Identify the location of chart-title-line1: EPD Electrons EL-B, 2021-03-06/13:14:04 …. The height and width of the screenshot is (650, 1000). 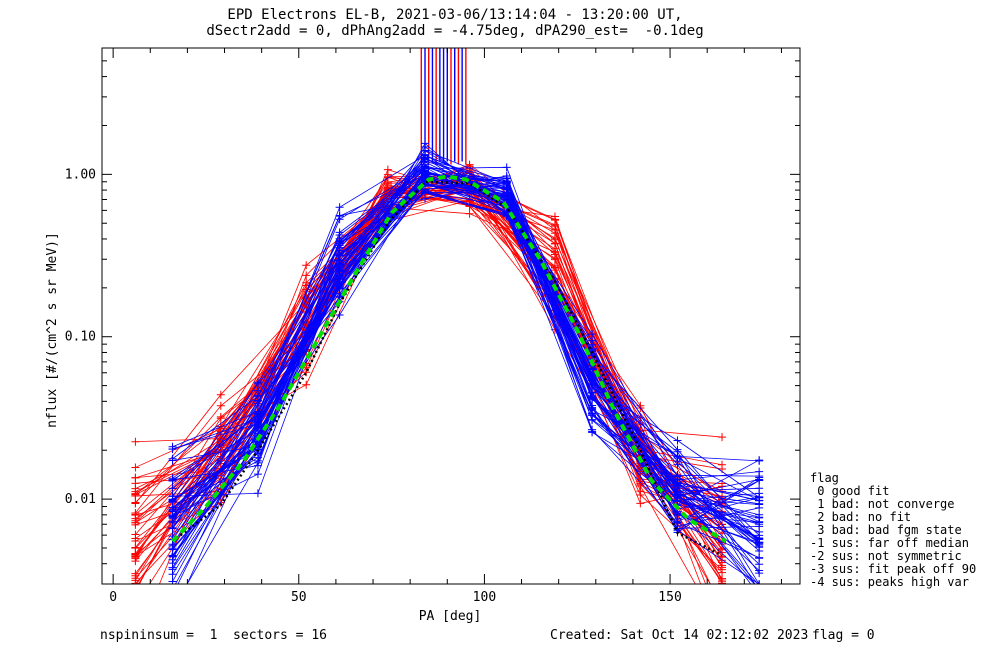
(455, 15).